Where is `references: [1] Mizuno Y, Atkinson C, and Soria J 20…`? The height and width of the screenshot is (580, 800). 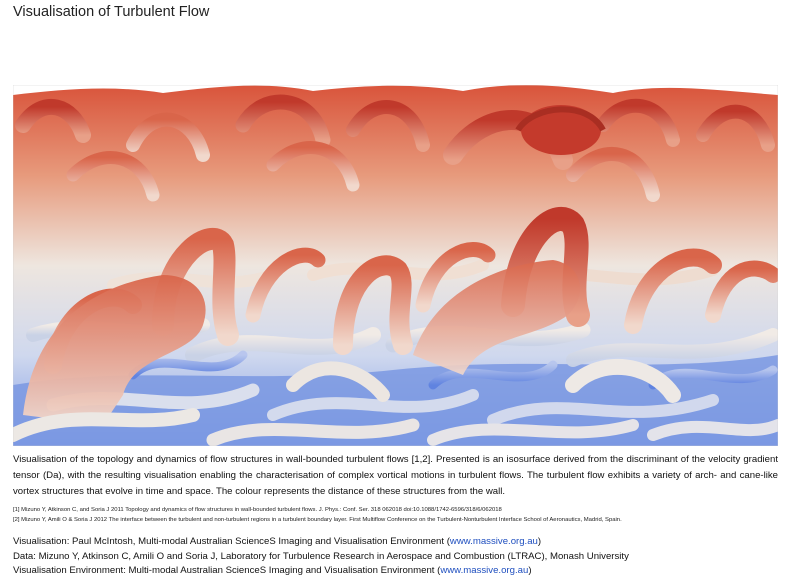 references: [1] Mizuno Y, Atkinson C, and Soria J 20… is located at coordinates (398, 515).